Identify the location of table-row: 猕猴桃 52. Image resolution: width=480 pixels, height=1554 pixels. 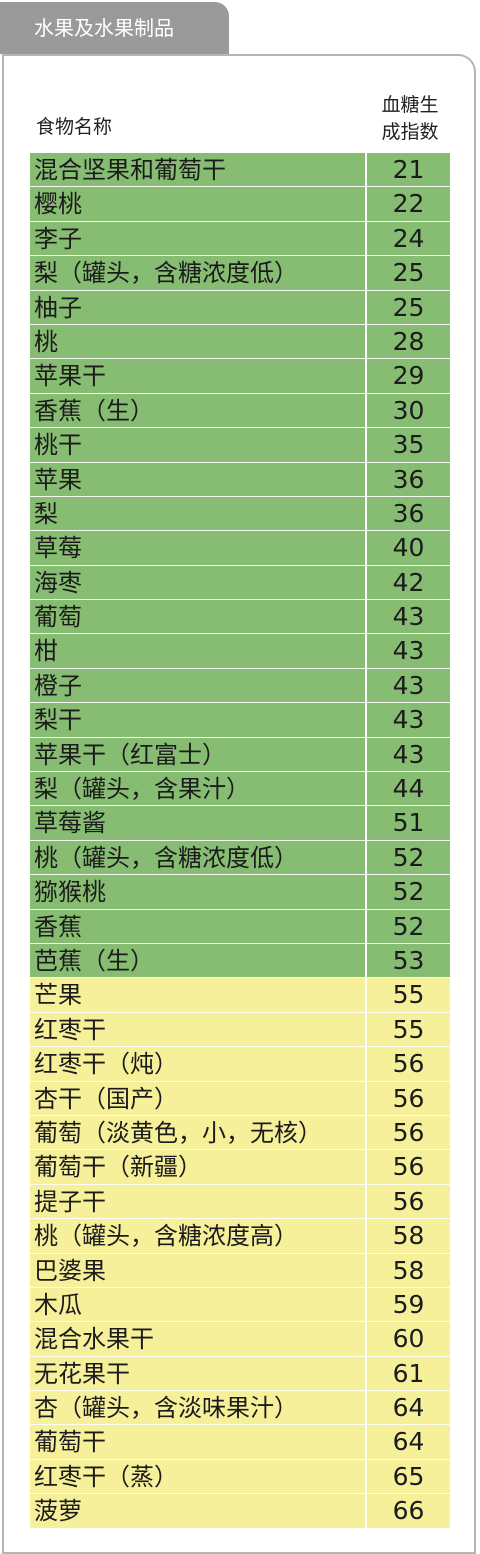
(240, 892).